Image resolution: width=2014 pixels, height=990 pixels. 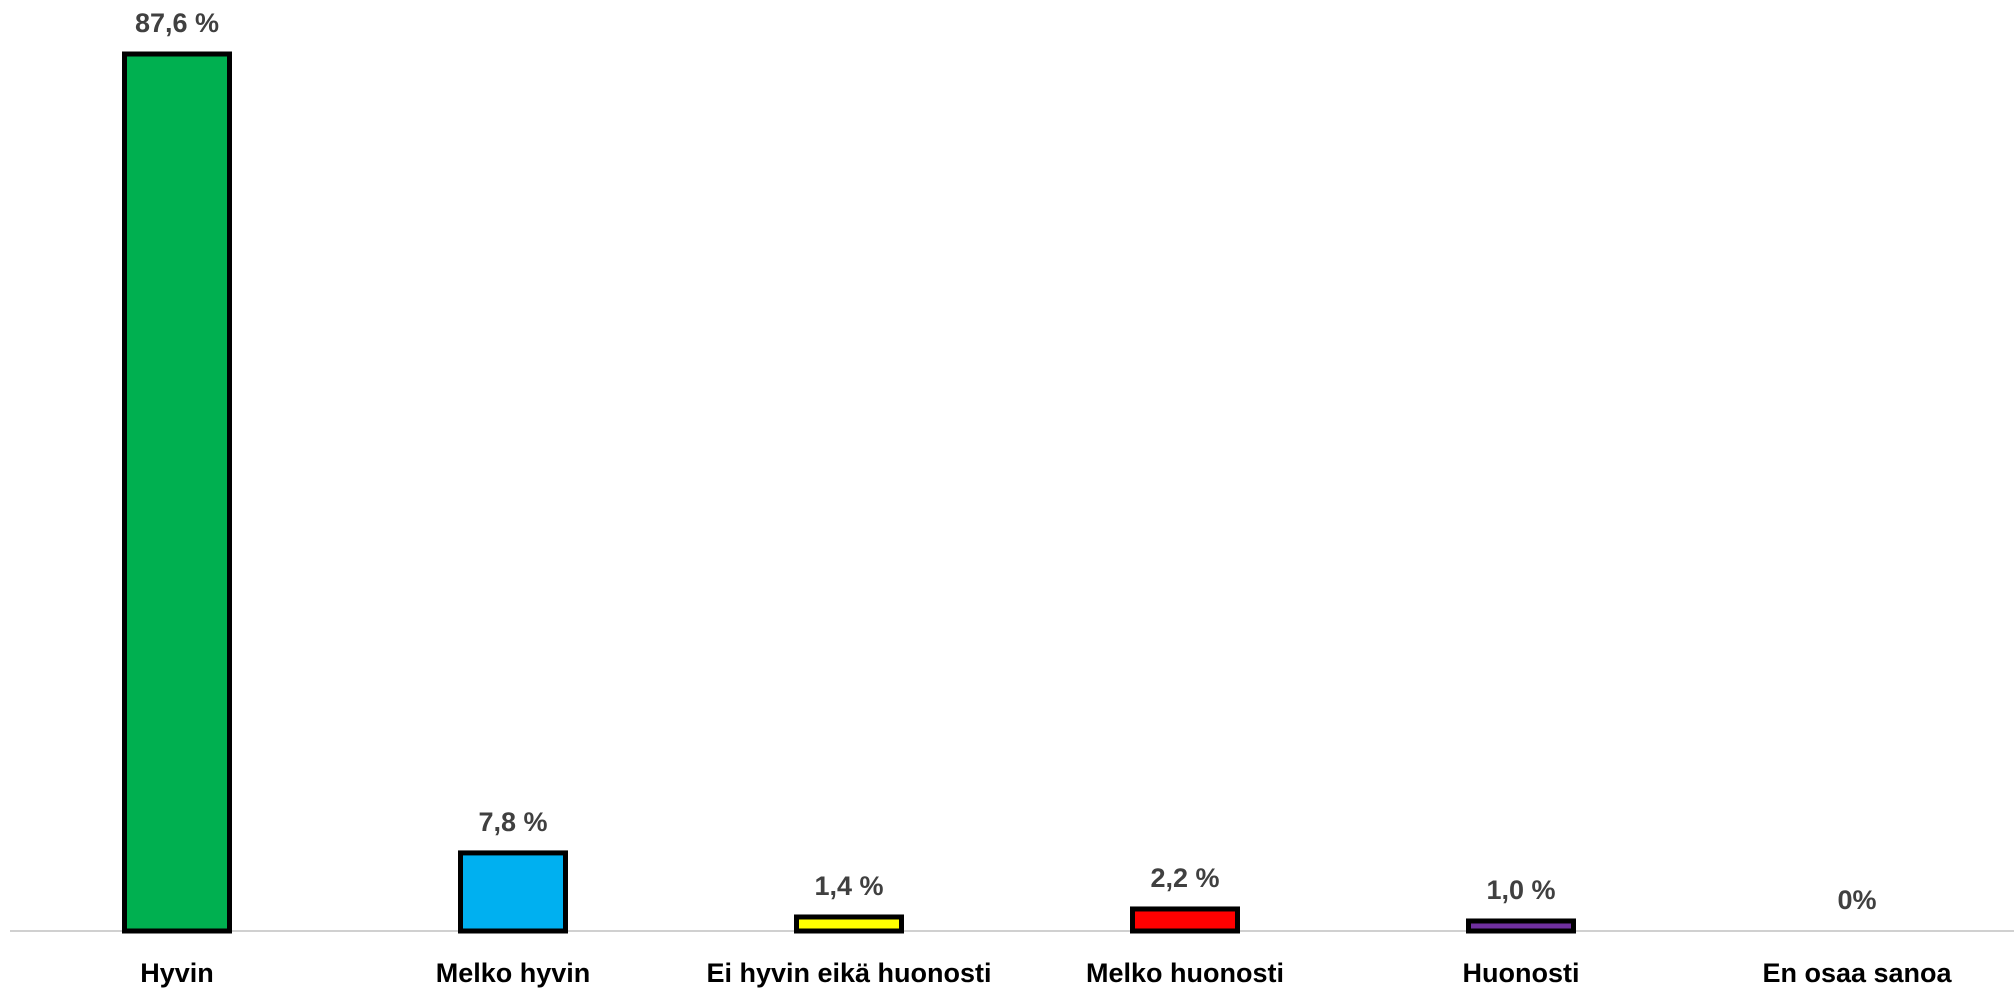 What do you see at coordinates (1184, 878) in the screenshot?
I see `data-label-3: 2,2 %` at bounding box center [1184, 878].